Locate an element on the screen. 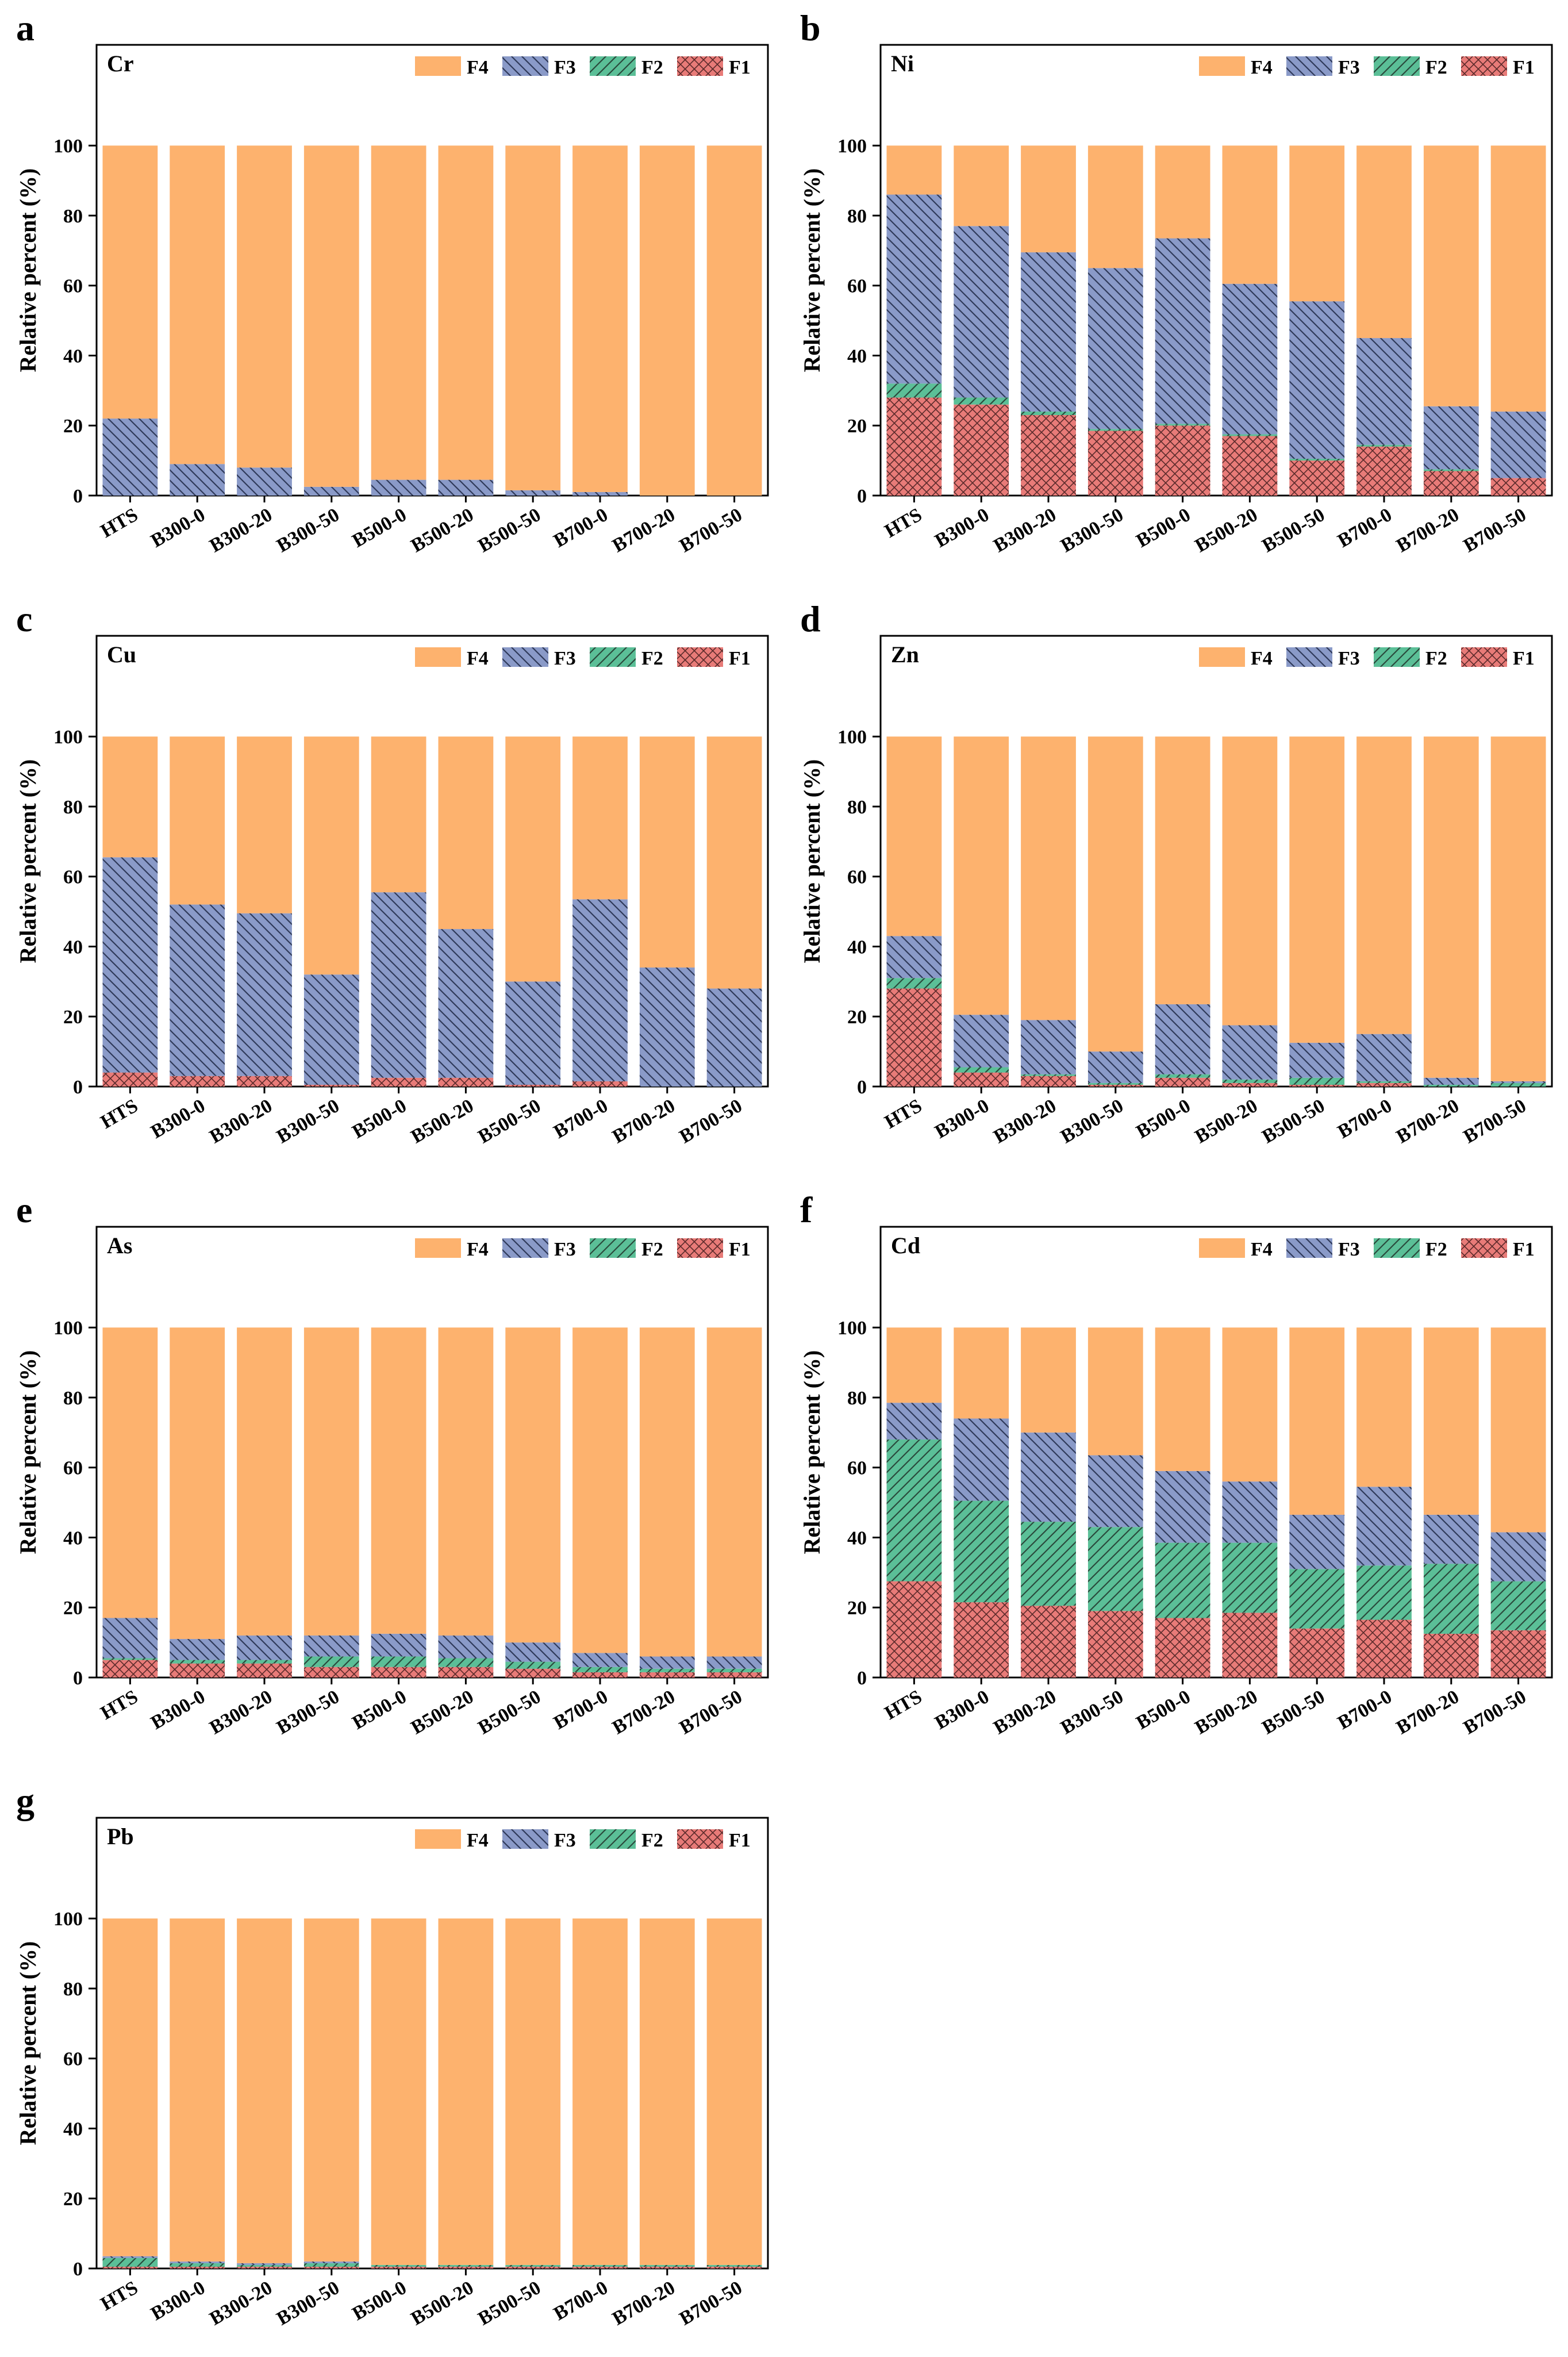  bar-segment-F1-HTS is located at coordinates (914, 1629).